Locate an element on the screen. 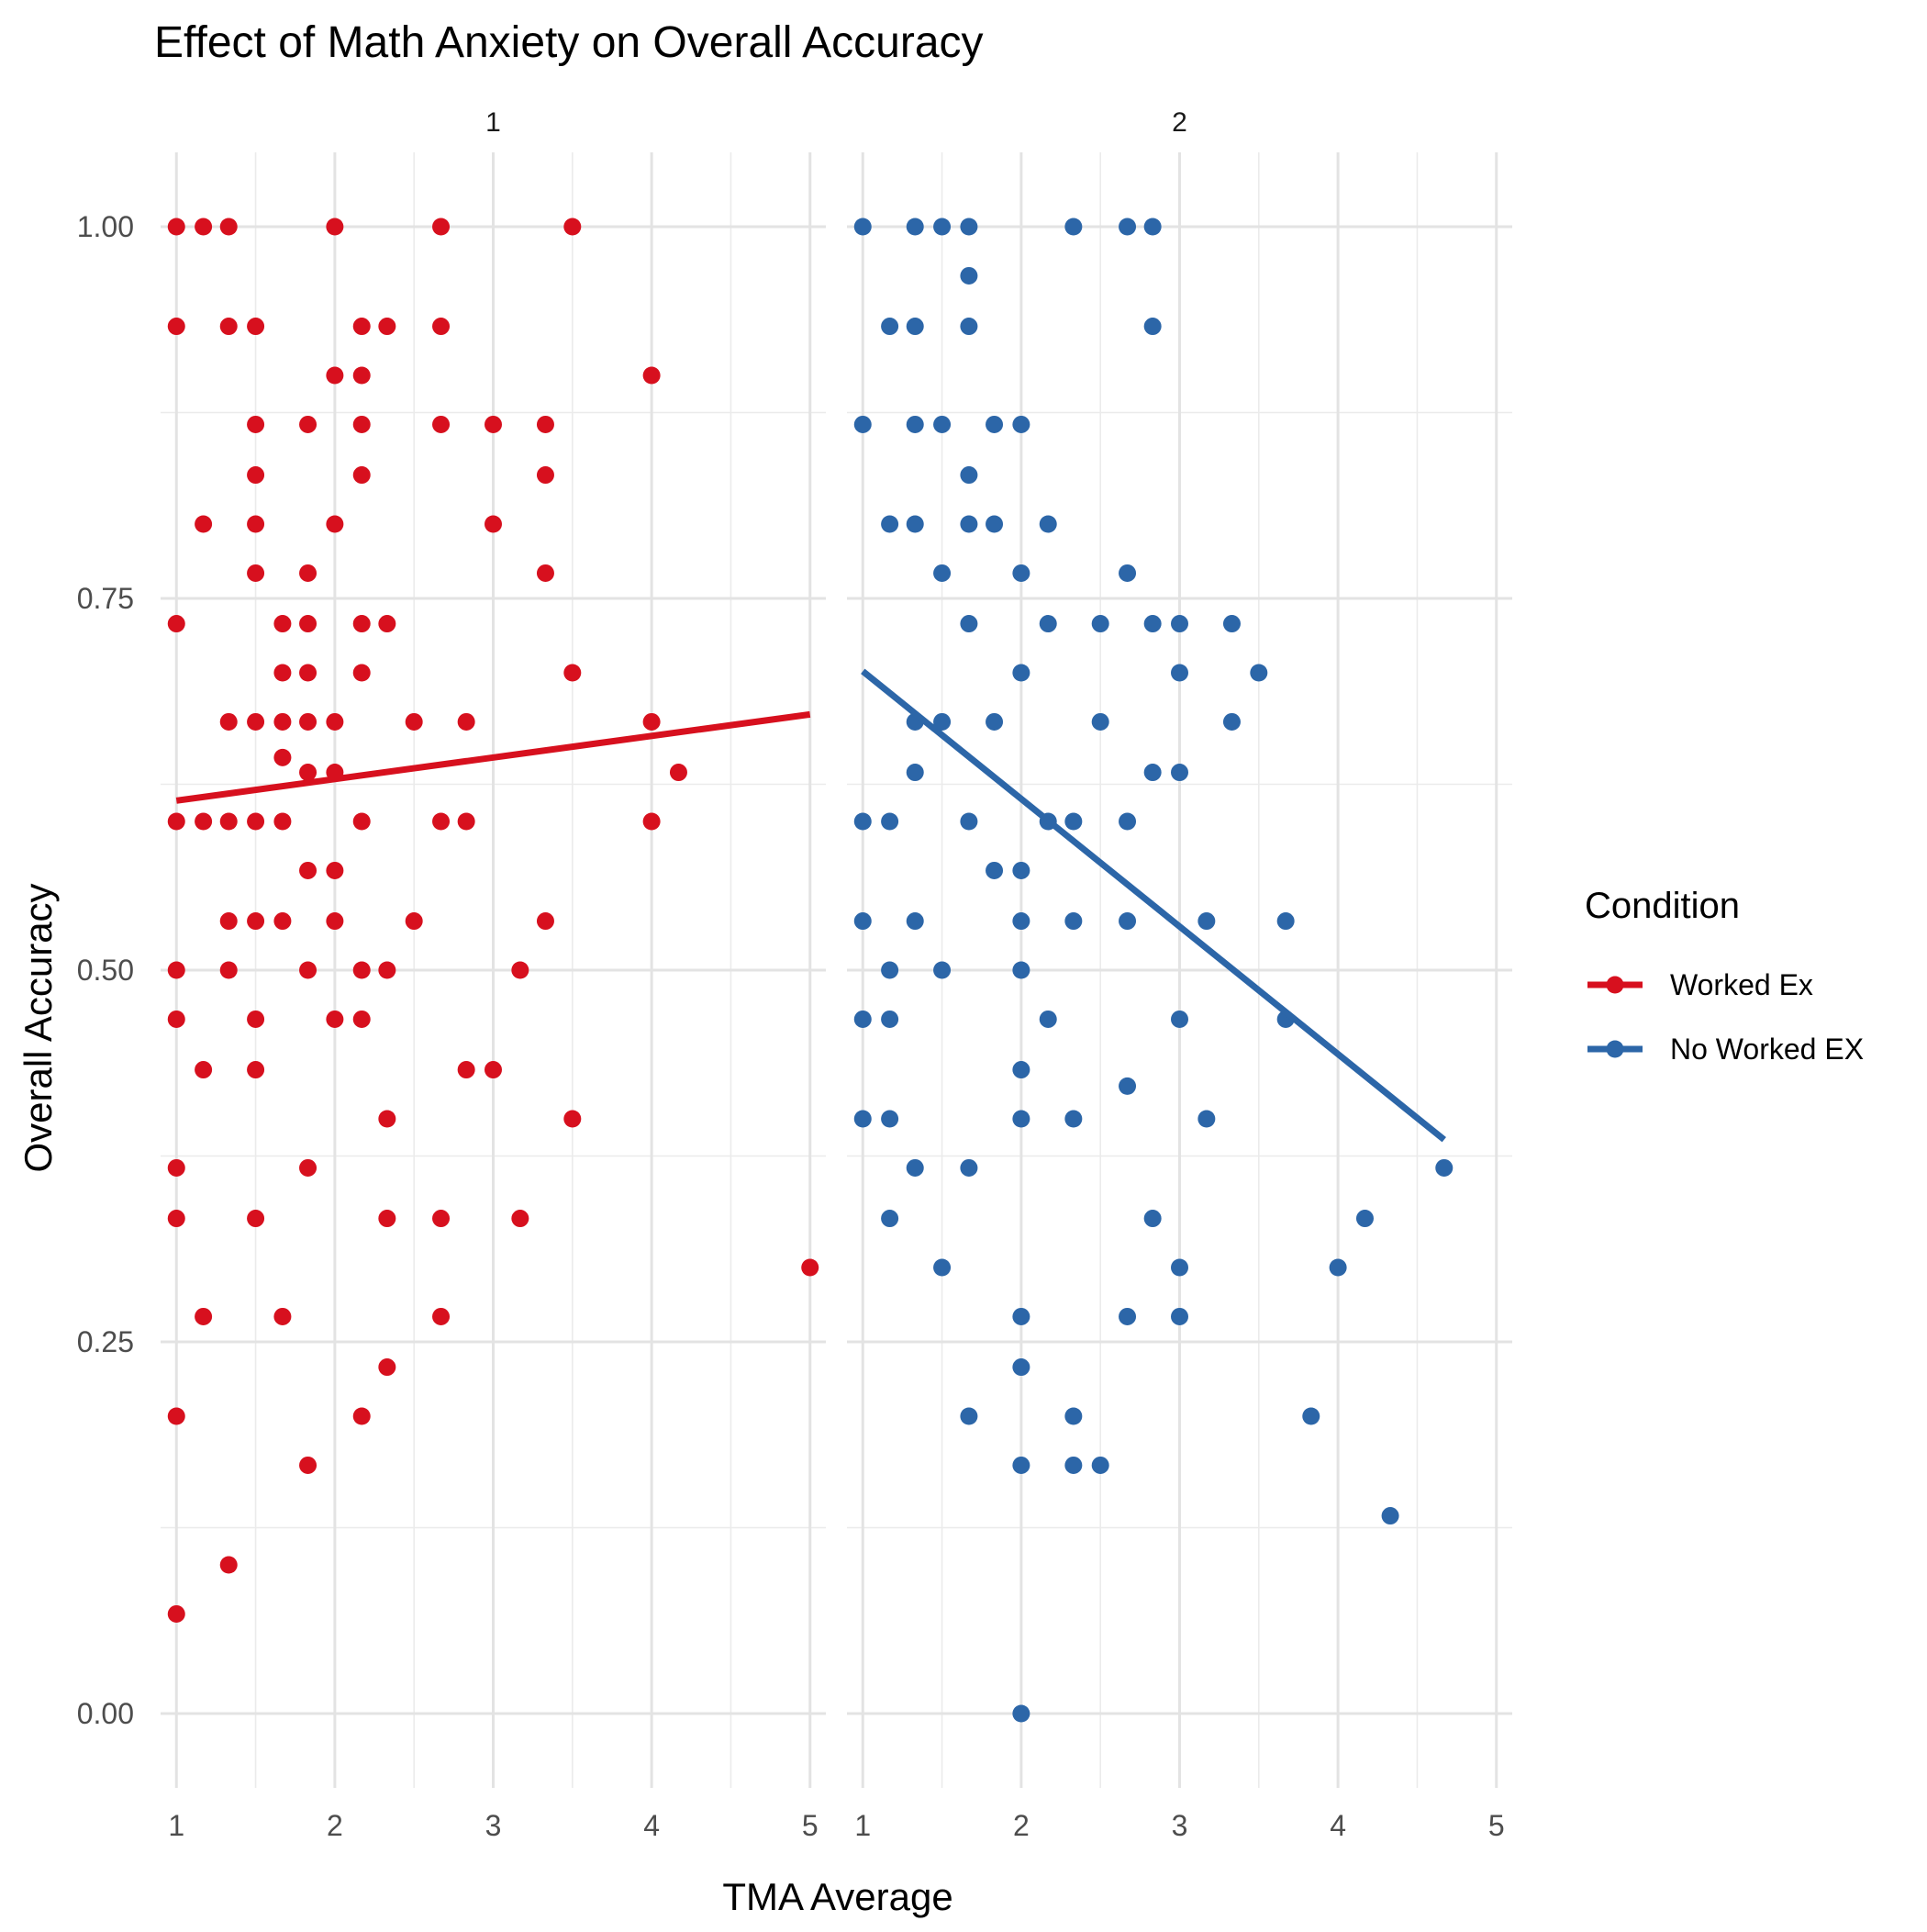 Image resolution: width=1927 pixels, height=1932 pixels. x-tick-label: 1 is located at coordinates (862, 1825).